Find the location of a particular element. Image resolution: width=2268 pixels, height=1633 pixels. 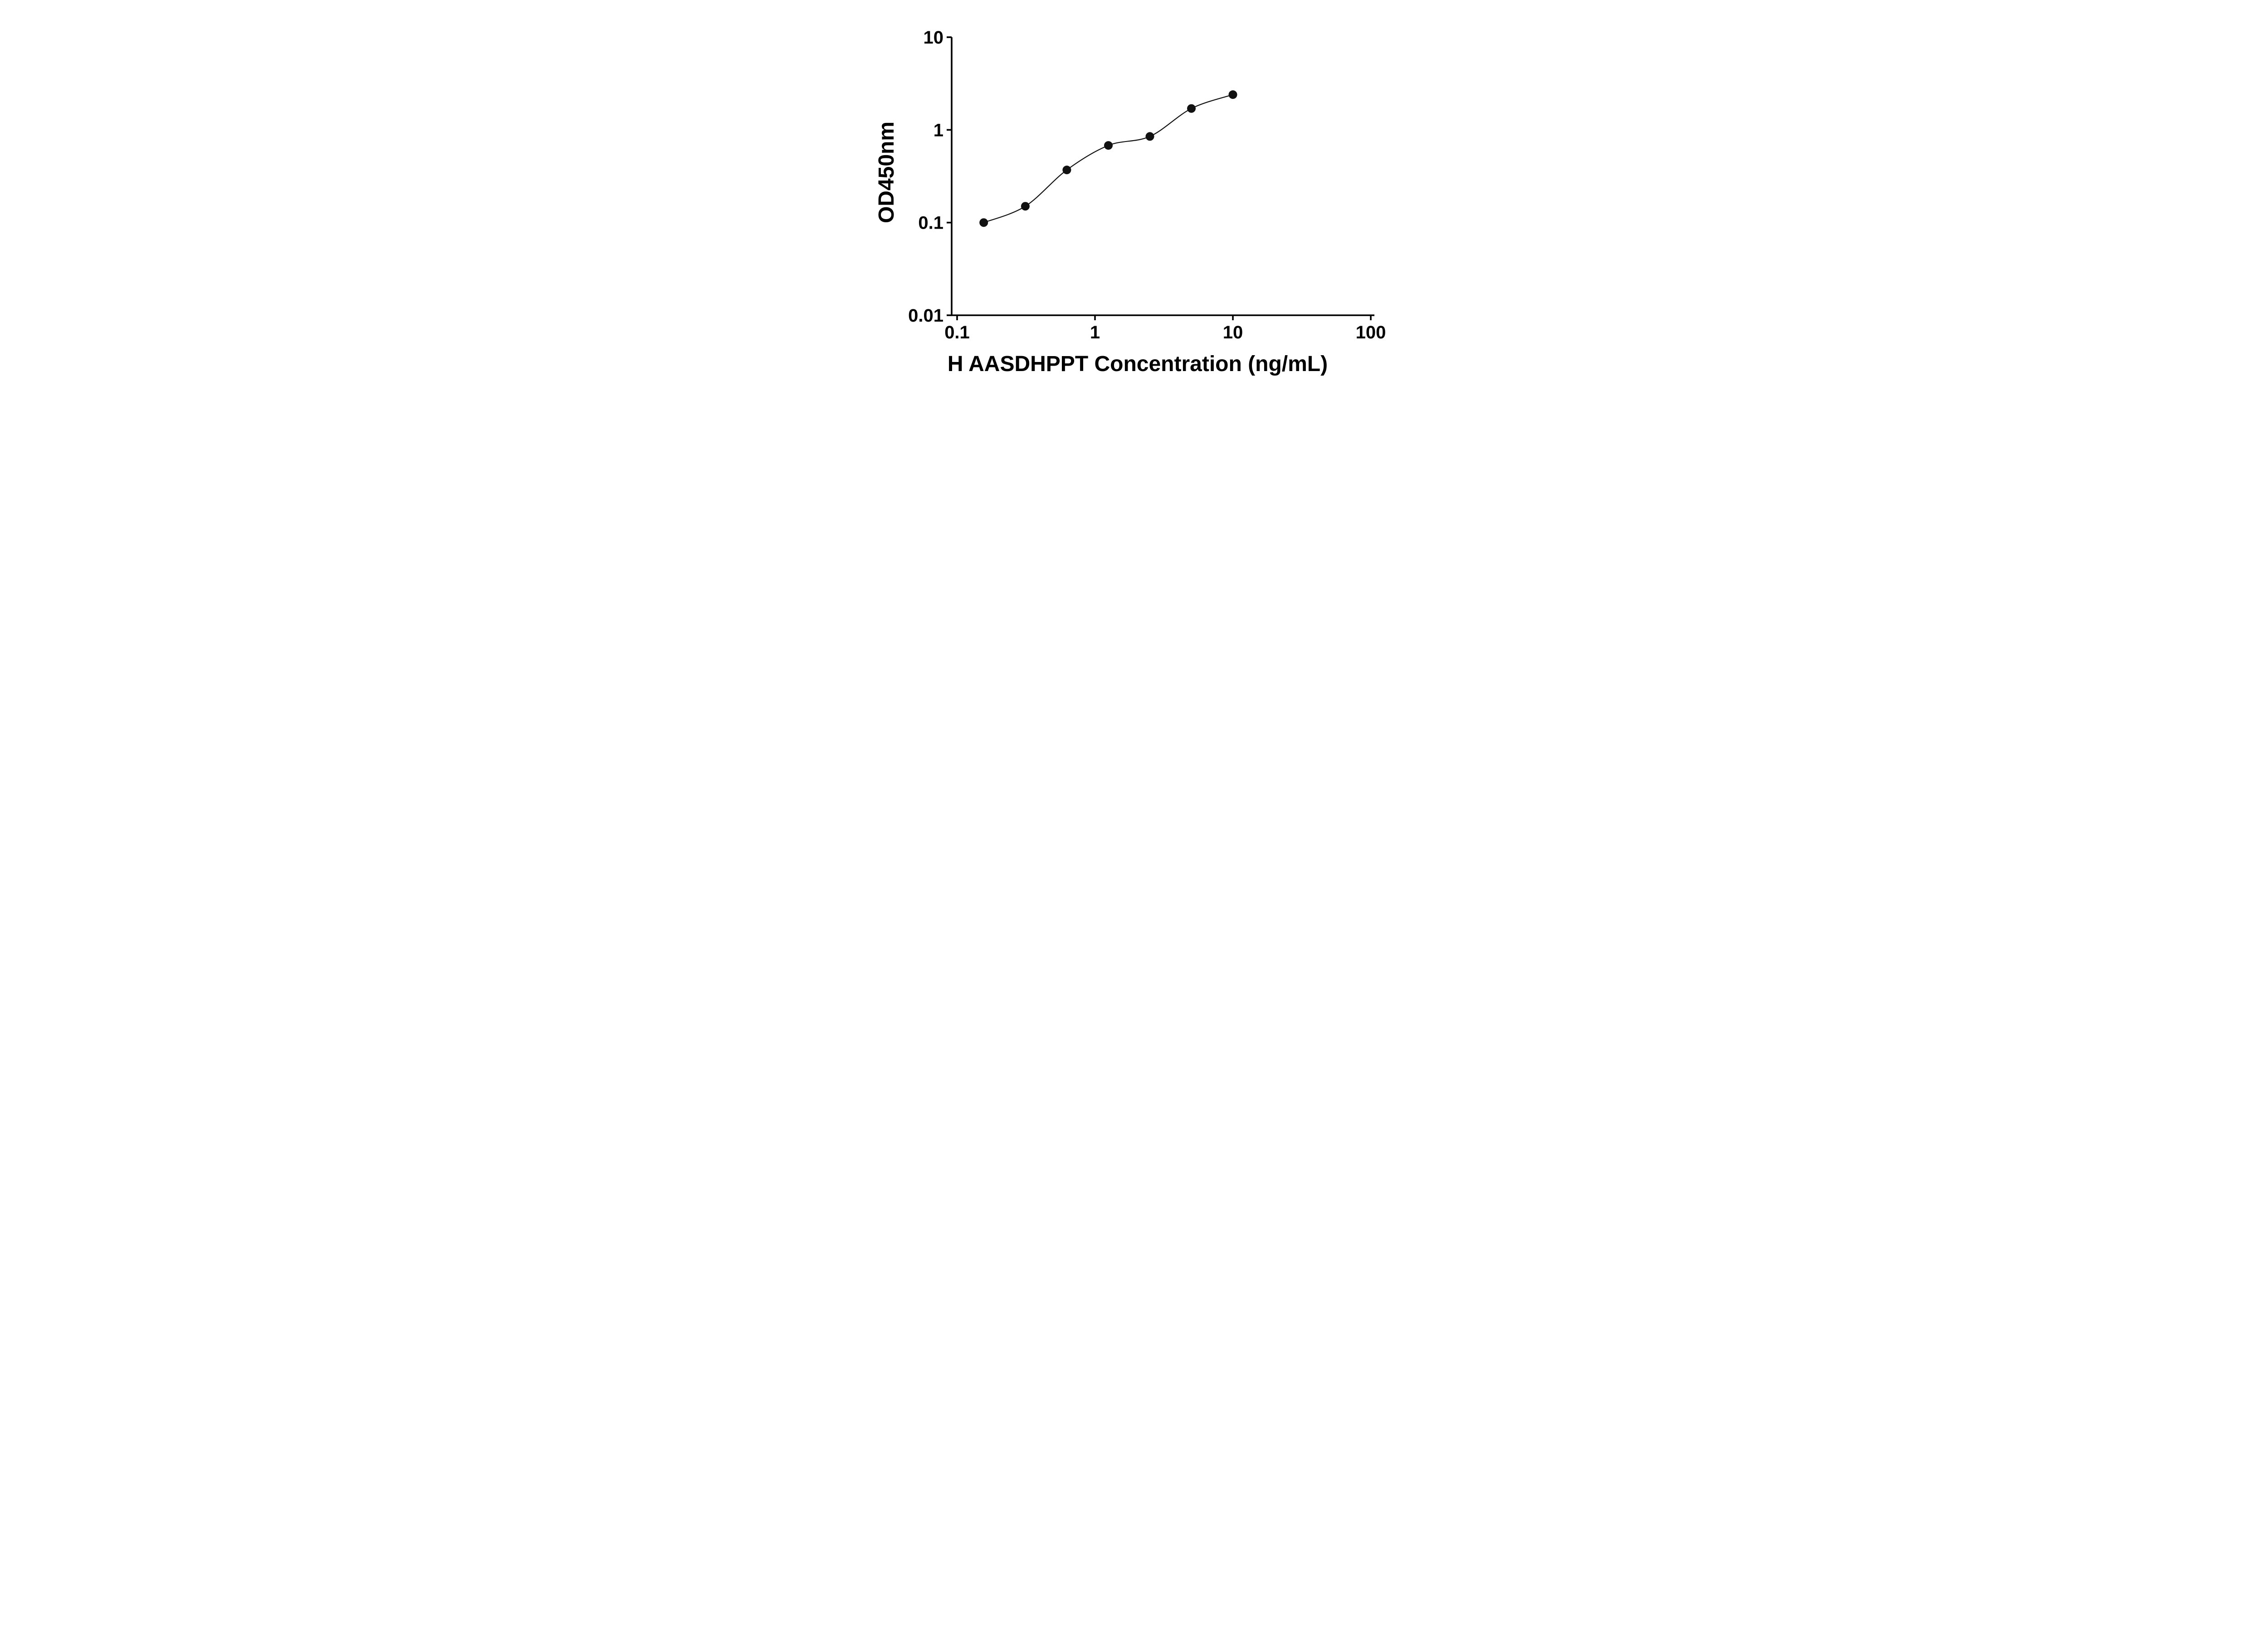

x-tick-label: 10 is located at coordinates (1233, 332).